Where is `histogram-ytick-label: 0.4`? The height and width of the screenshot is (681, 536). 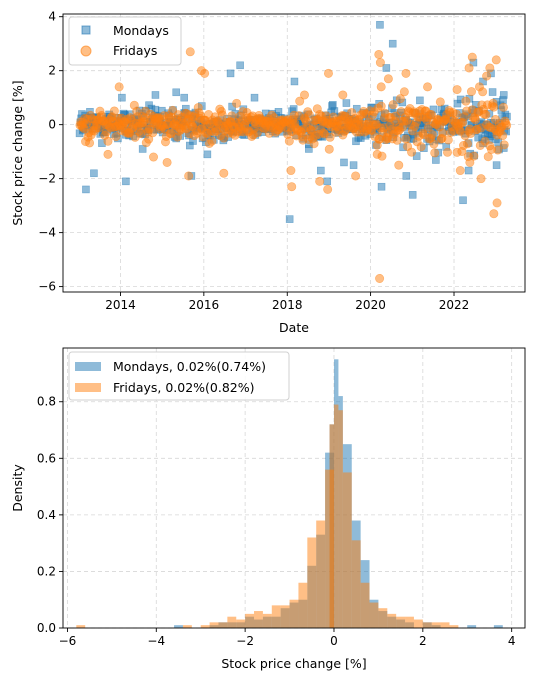 histogram-ytick-label: 0.4 is located at coordinates (46, 515).